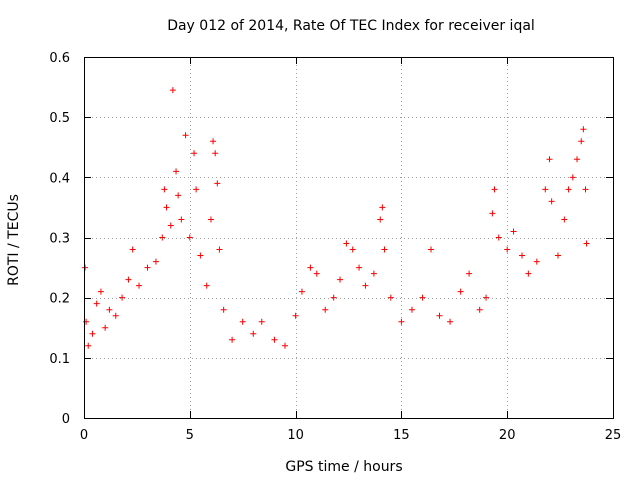 The height and width of the screenshot is (480, 640). I want to click on y-tick-label: 0.1, so click(59, 359).